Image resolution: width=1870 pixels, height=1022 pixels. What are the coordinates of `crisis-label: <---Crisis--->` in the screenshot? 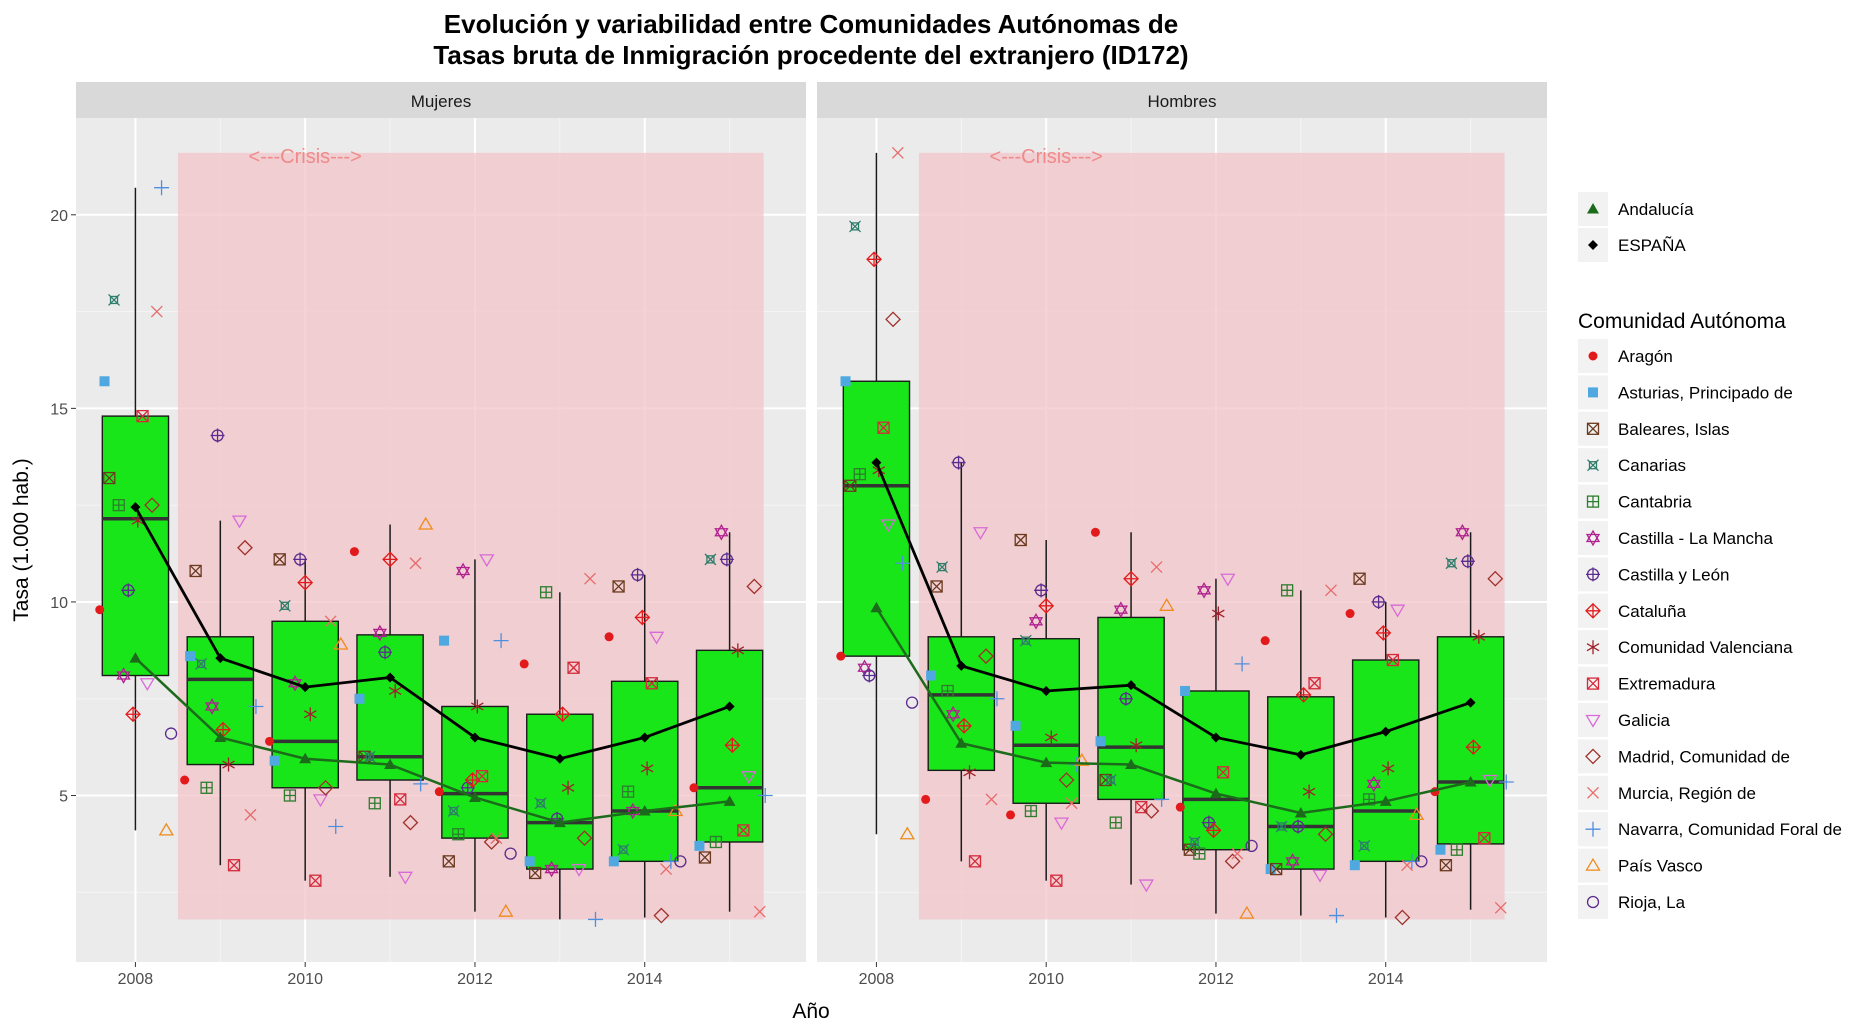 It's located at (305, 157).